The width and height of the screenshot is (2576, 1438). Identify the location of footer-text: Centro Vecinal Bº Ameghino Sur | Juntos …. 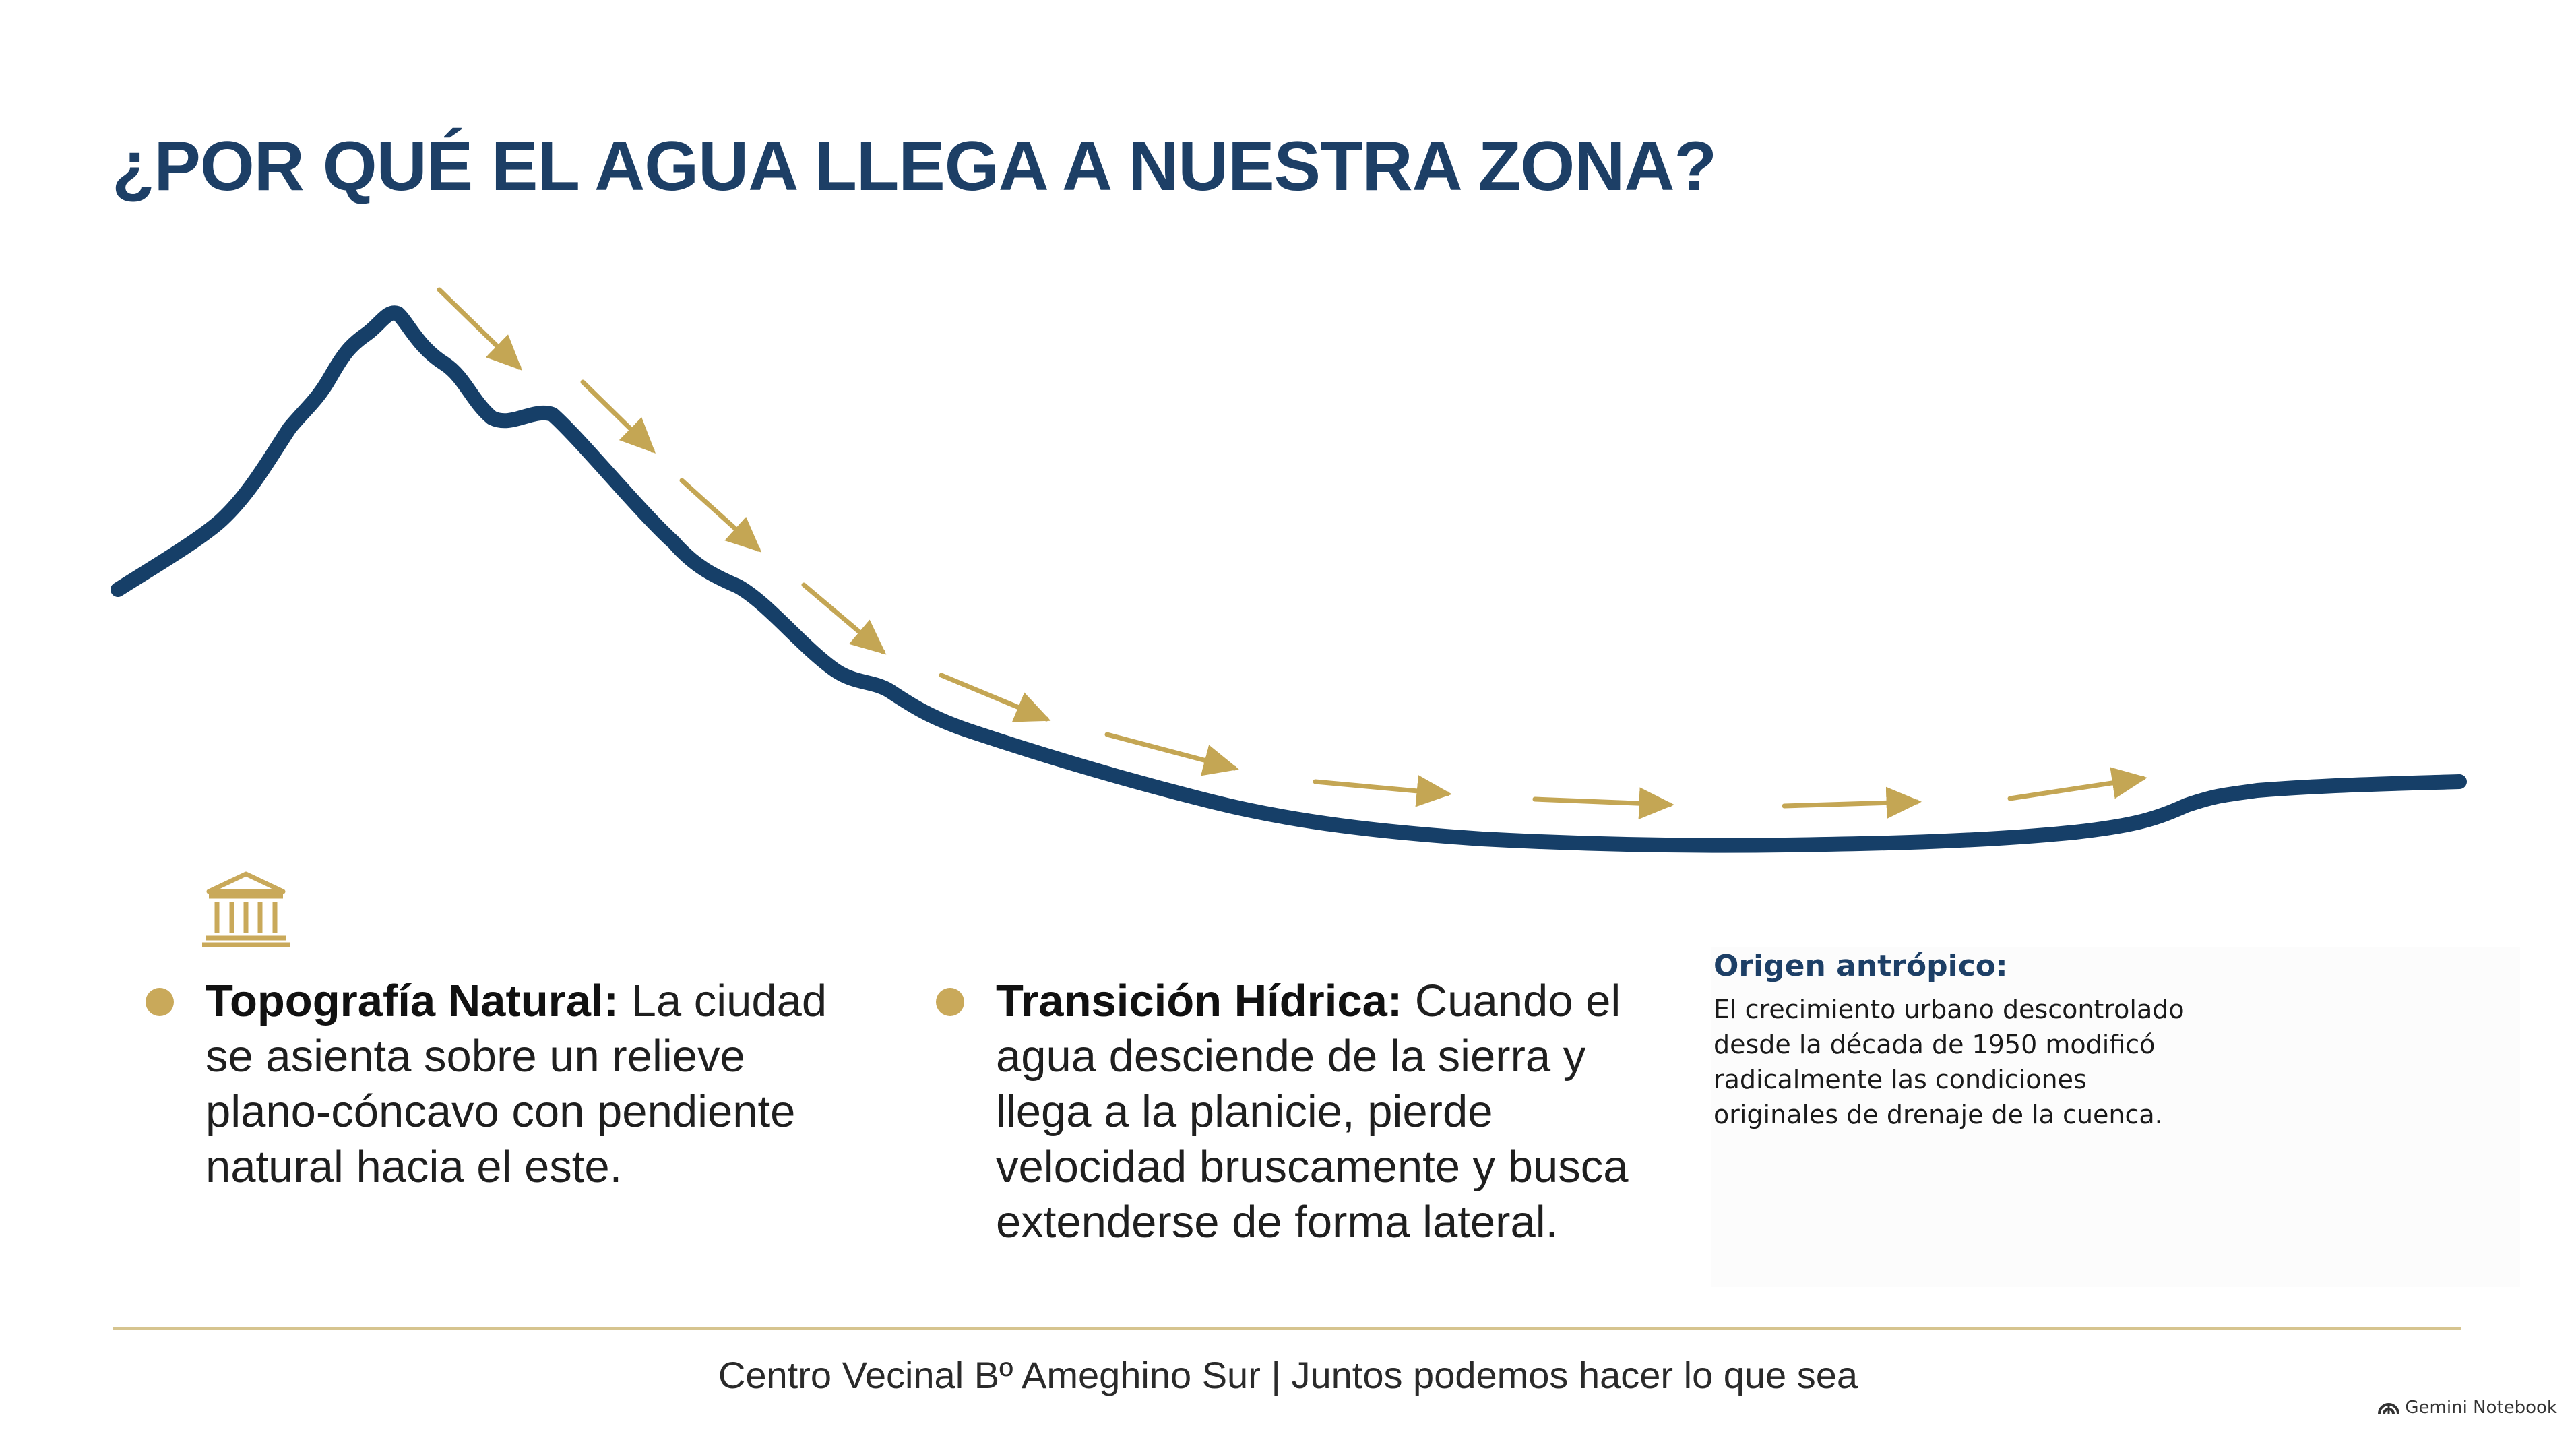
(1288, 1375).